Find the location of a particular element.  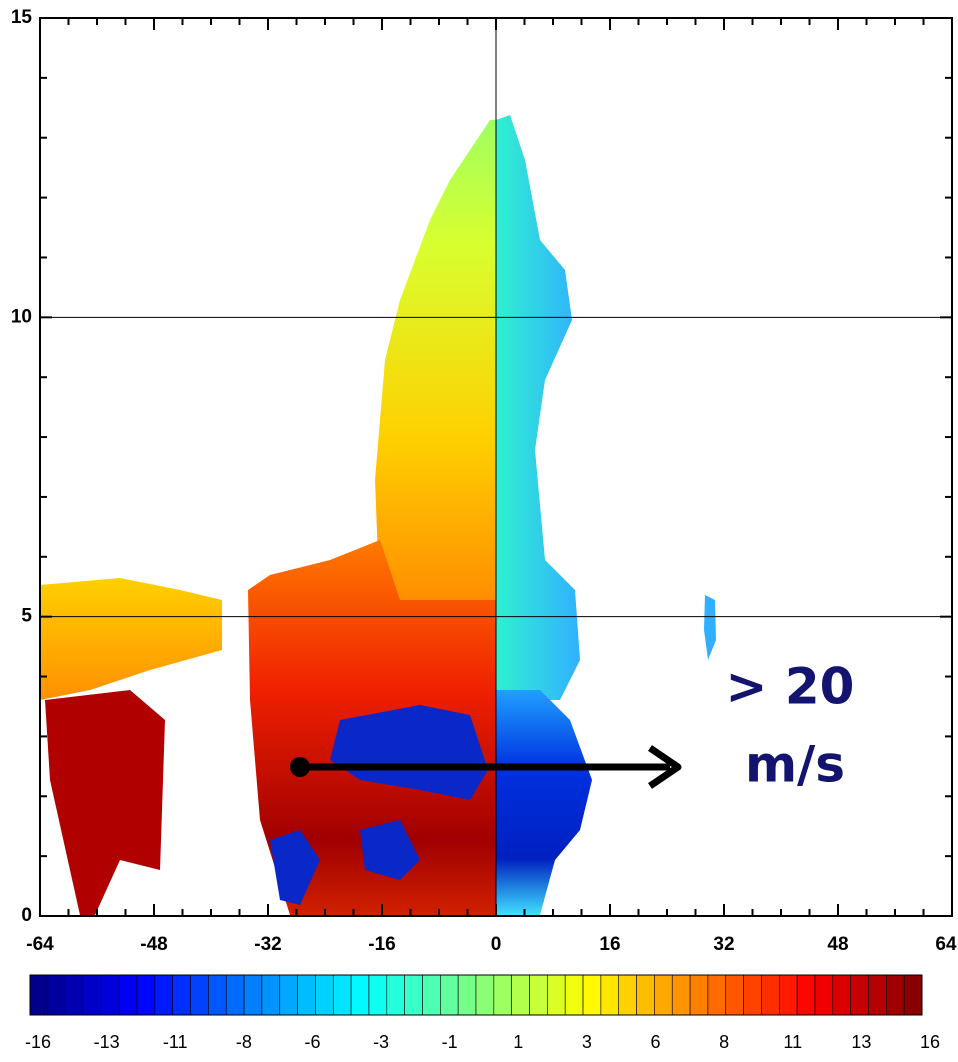

colorbar-tick-label: -1 is located at coordinates (450, 1042).